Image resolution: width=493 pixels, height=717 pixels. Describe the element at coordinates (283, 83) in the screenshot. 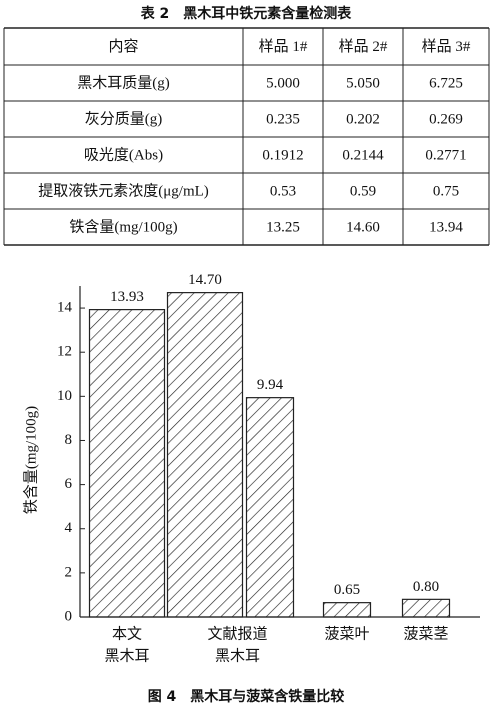

I see `table-cell: 5.000` at that location.